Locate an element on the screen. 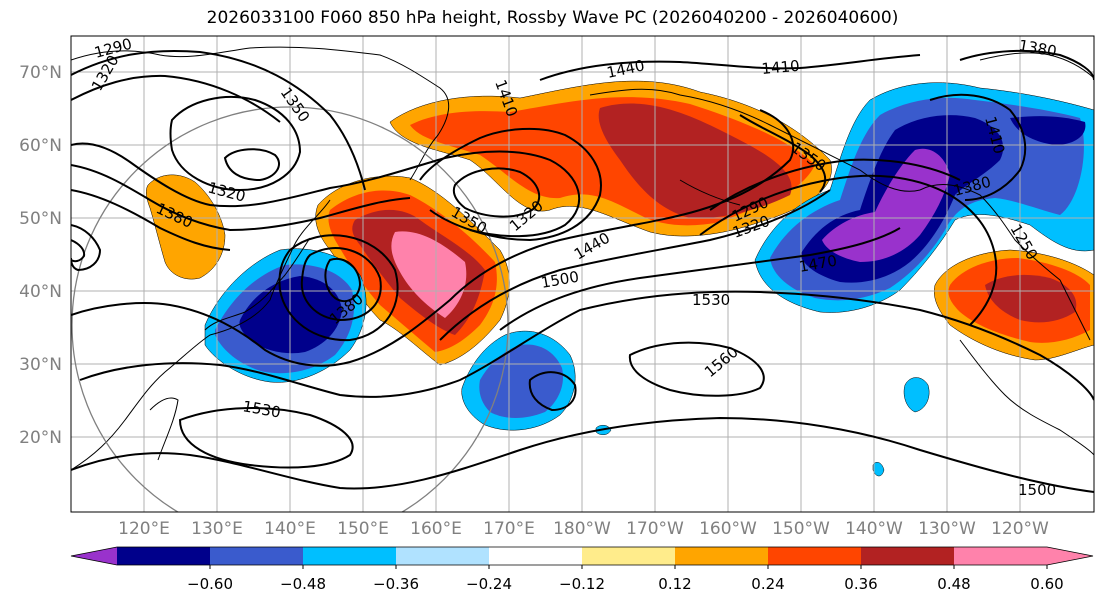 The width and height of the screenshot is (1105, 604). lat-label: 70°N is located at coordinates (40, 73).